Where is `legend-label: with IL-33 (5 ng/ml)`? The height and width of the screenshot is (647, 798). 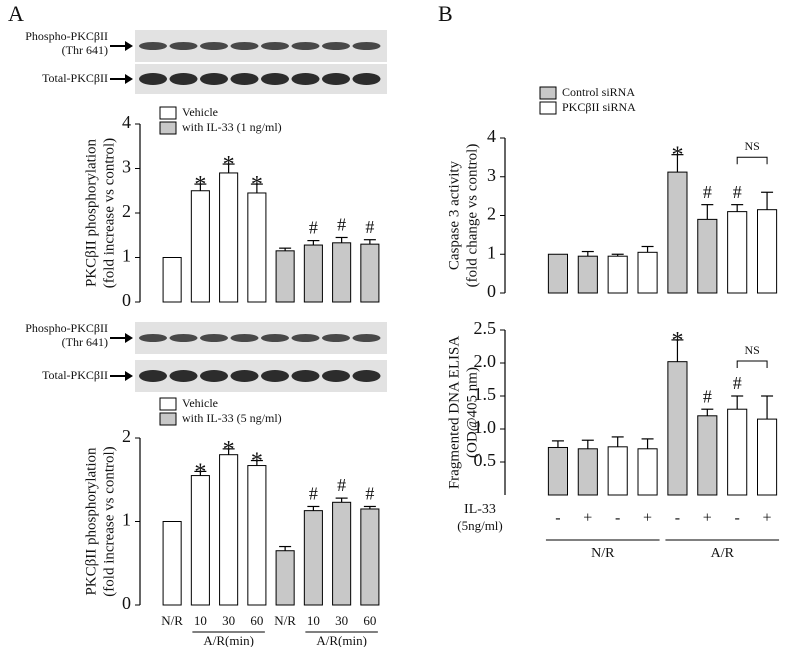 legend-label: with IL-33 (5 ng/ml) is located at coordinates (232, 418).